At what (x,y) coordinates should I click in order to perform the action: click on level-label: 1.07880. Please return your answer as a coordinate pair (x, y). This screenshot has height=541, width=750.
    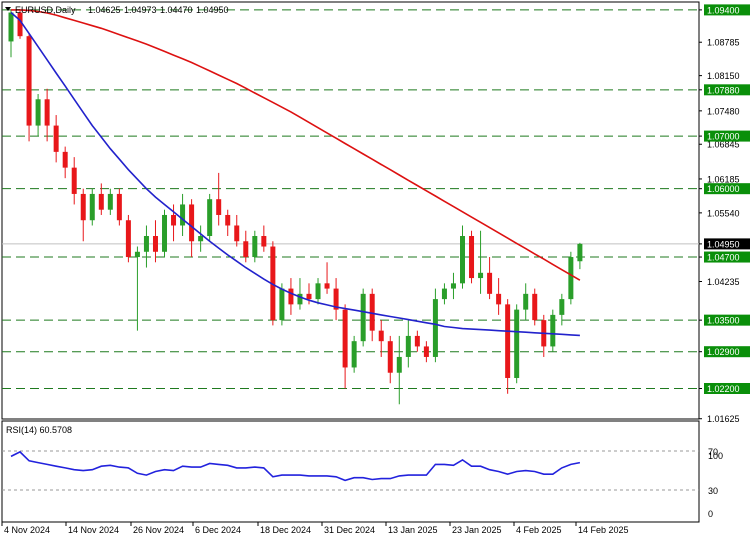
    Looking at the image, I should click on (723, 90).